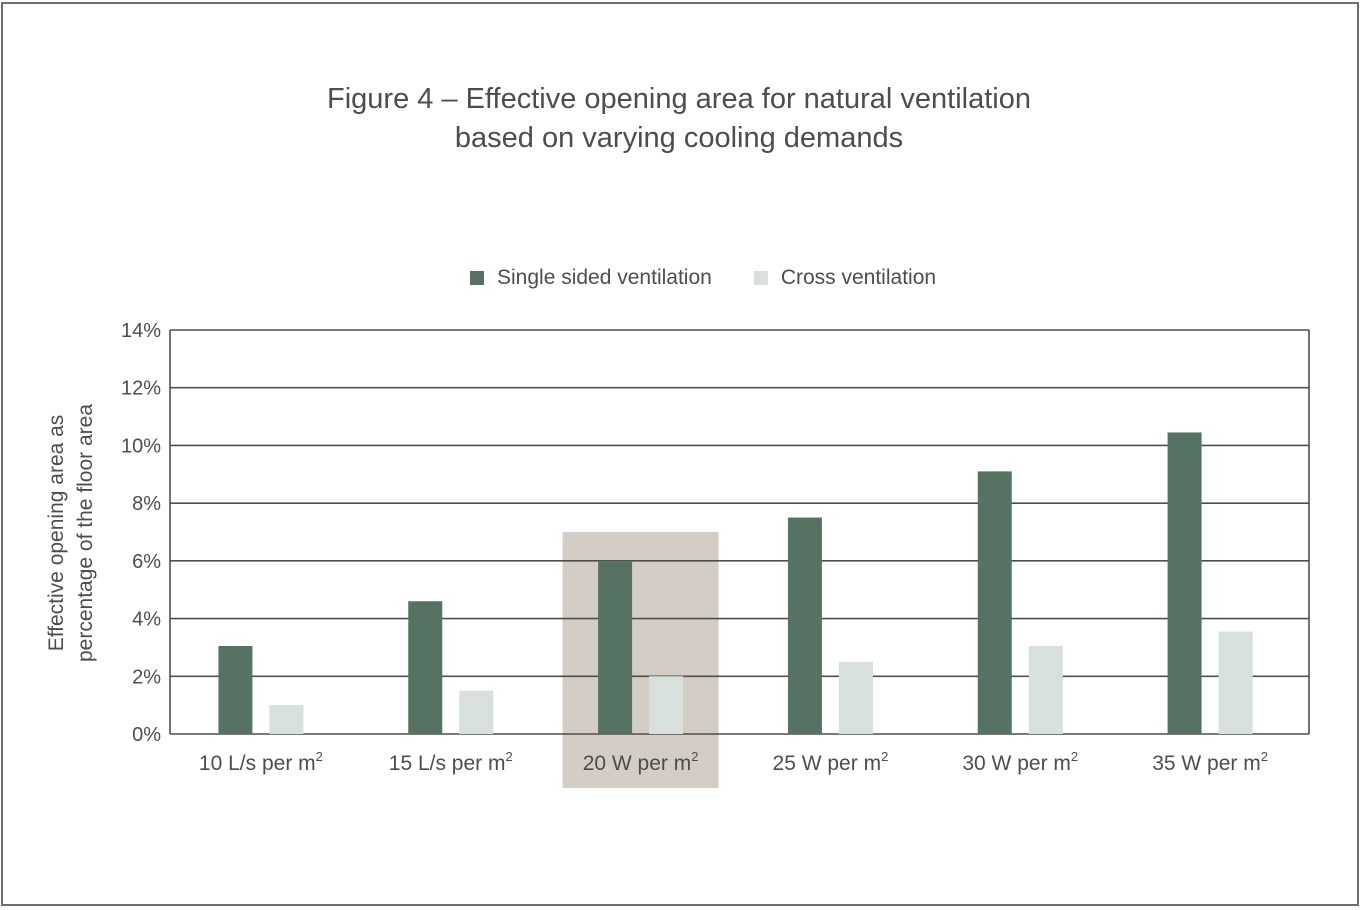 This screenshot has height=910, width=1364. What do you see at coordinates (141, 331) in the screenshot?
I see `y-tick-label-14: 14%` at bounding box center [141, 331].